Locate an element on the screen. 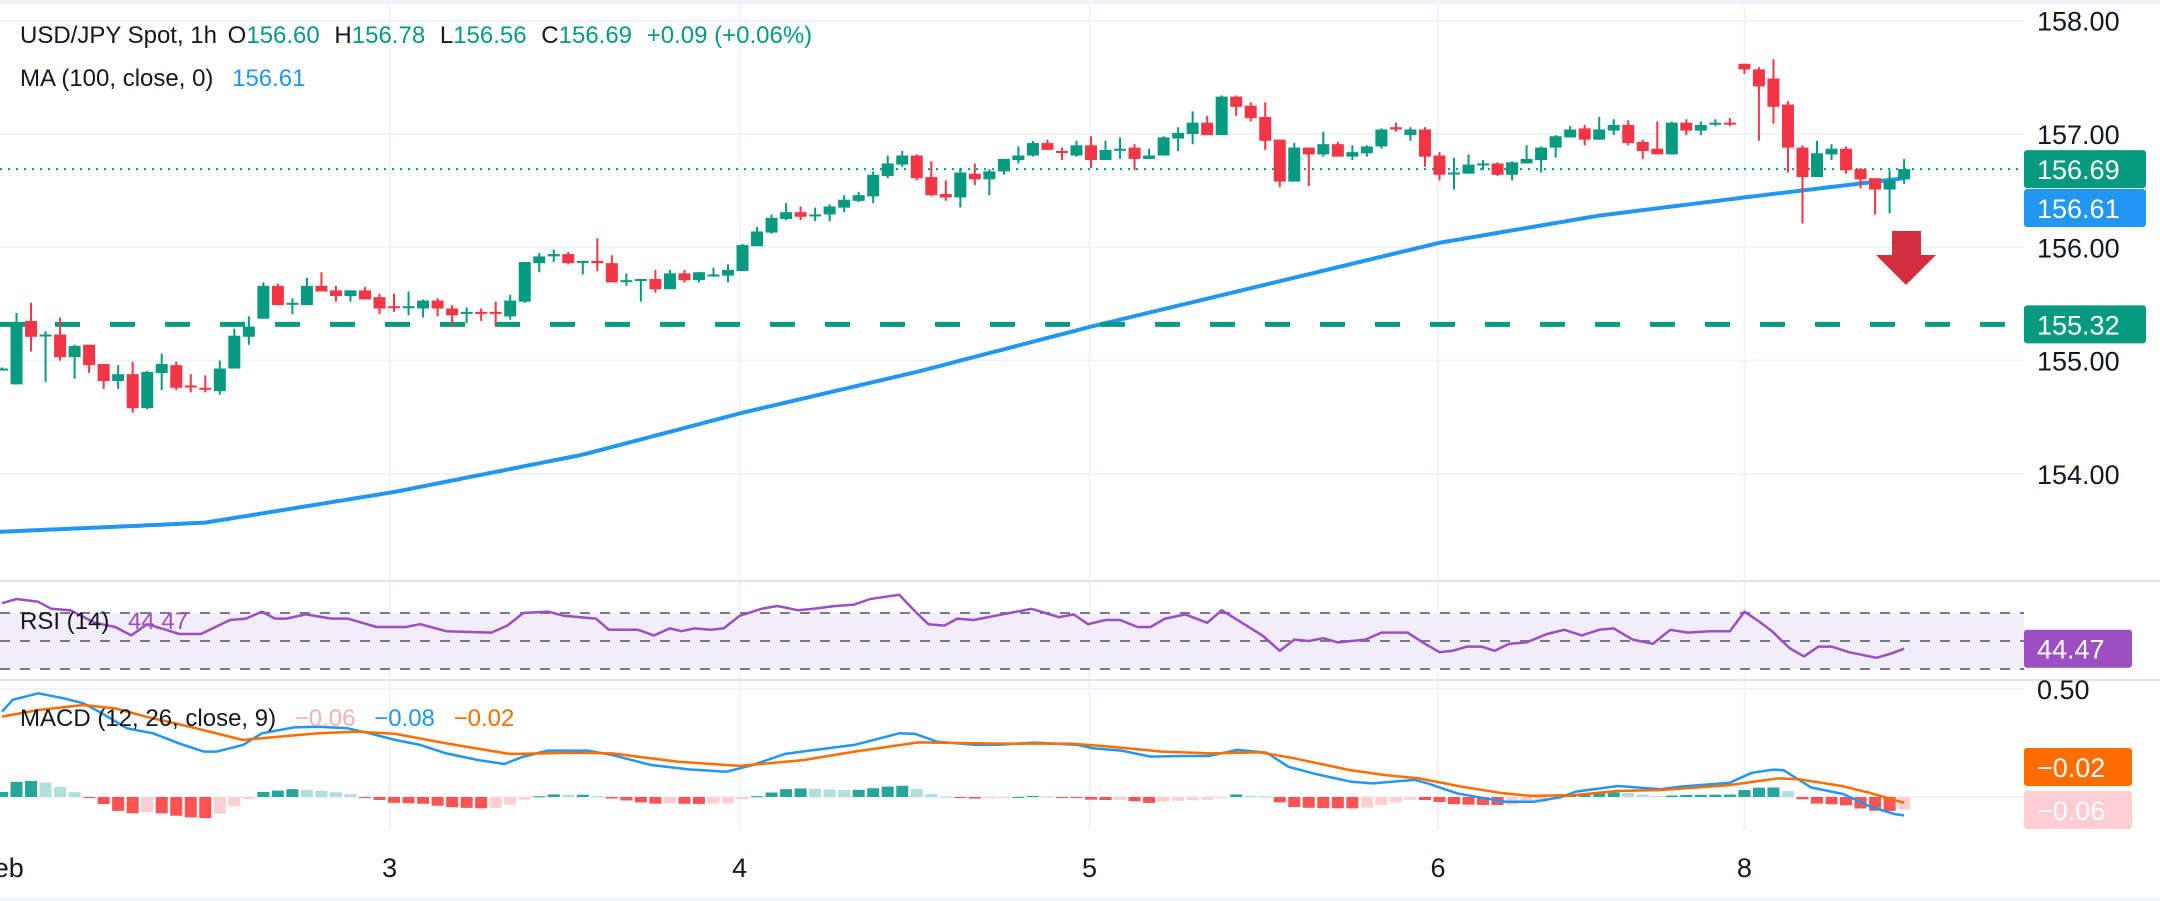 The height and width of the screenshot is (901, 2160). price-axis: 158.00 157.00 156.00 155.00 154.00 0.50 is located at coordinates (2078, 356).